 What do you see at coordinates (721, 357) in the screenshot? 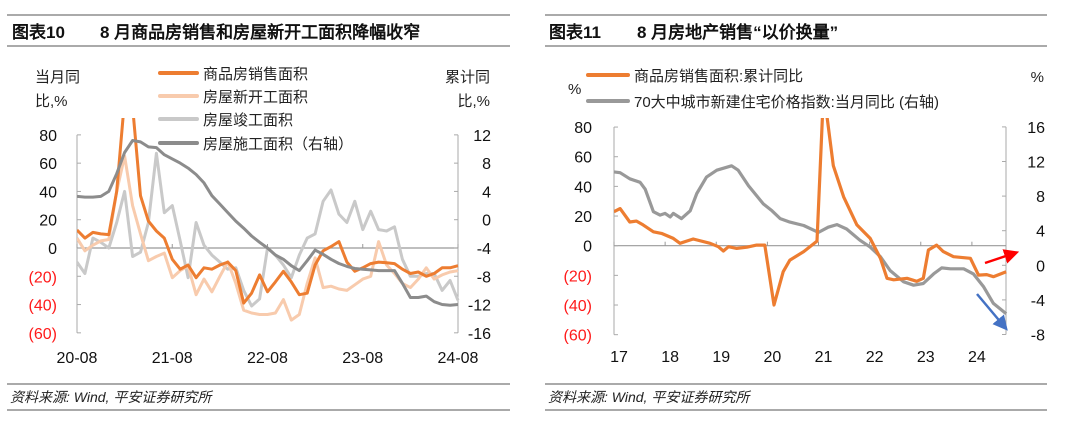
I see `x-tick-label: 19` at bounding box center [721, 357].